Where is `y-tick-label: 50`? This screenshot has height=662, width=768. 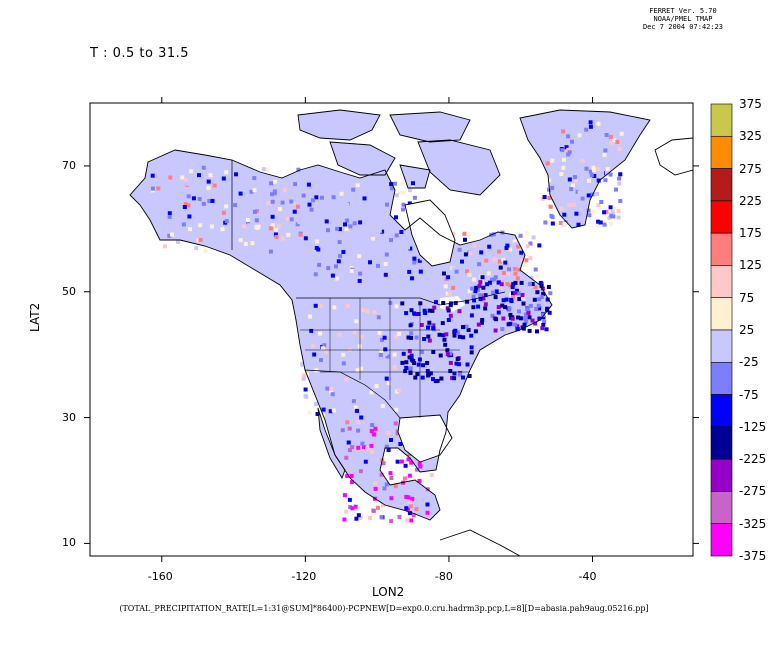 y-tick-label: 50 is located at coordinates (69, 291).